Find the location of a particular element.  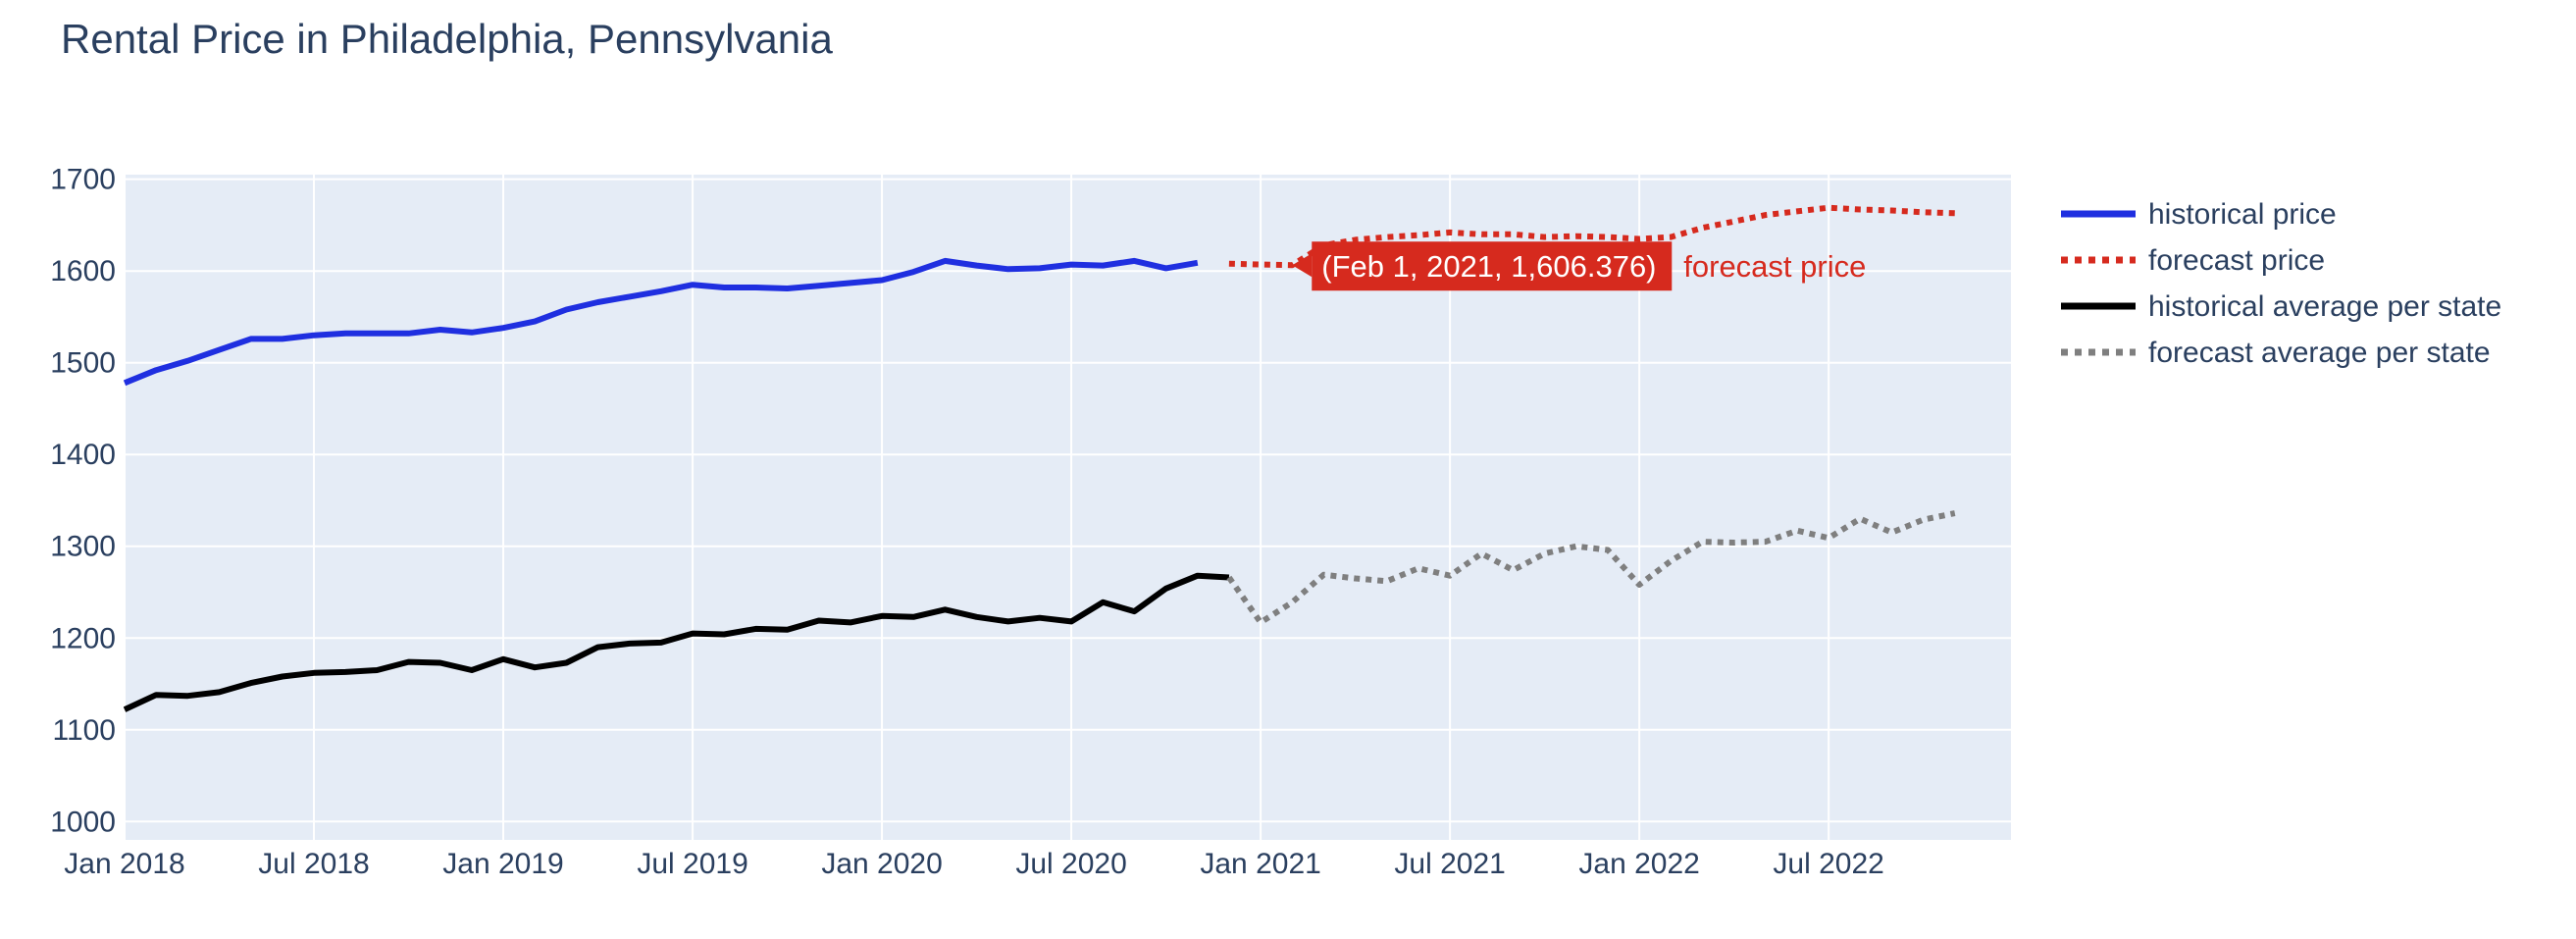

hover-tooltip: (Feb 1, 2021, 1,606.376) forecast price is located at coordinates (1579, 266).